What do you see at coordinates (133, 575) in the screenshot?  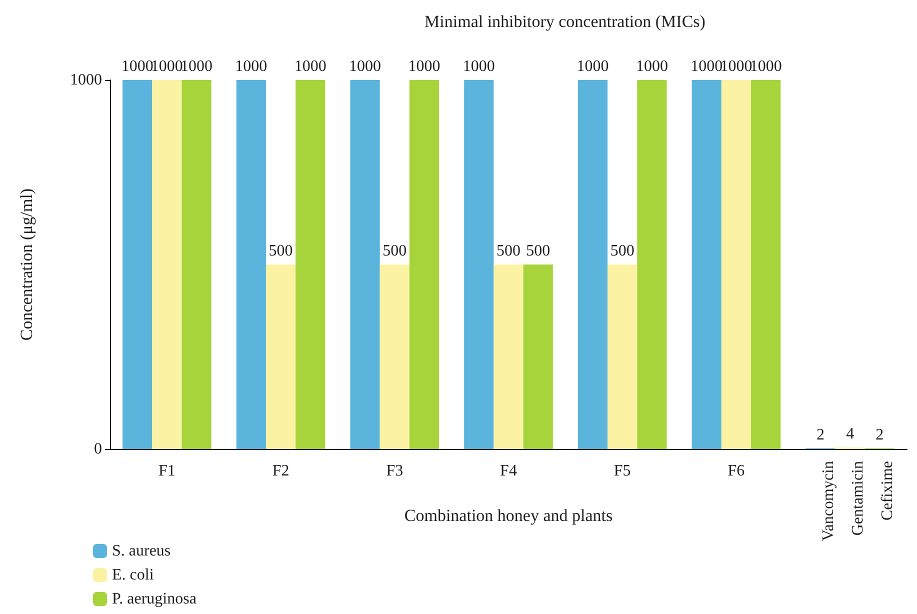 I see `legend-label: E. coli` at bounding box center [133, 575].